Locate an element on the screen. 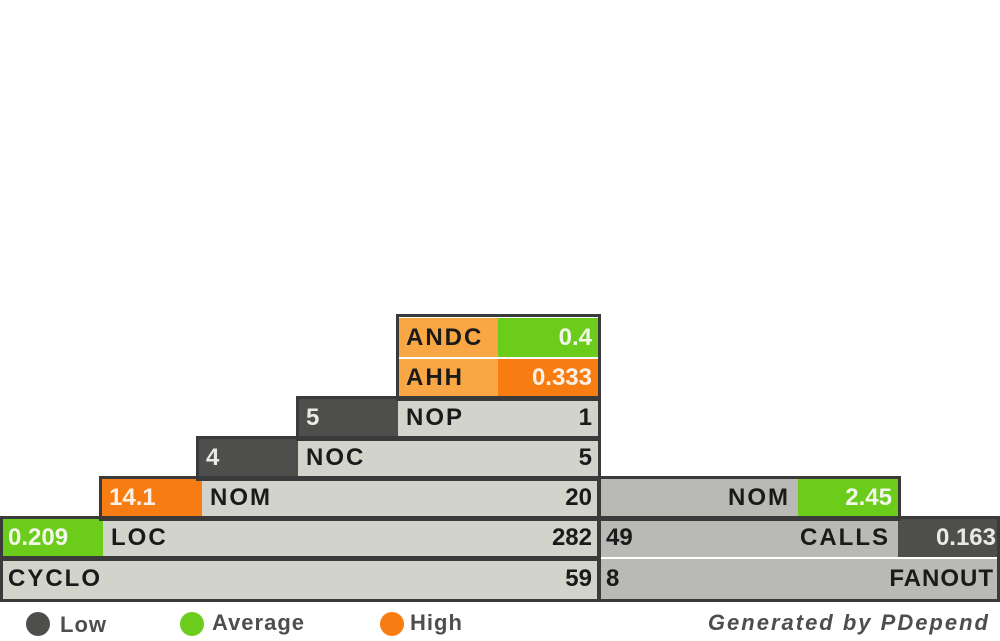 The width and height of the screenshot is (1000, 641). noc-label: NOC is located at coordinates (373, 458).